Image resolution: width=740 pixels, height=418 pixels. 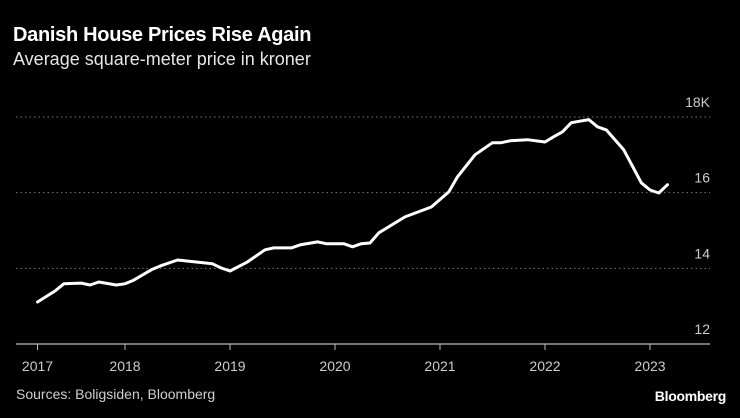 I want to click on source-note: Sources: Boligsiden, Bloomberg, so click(x=116, y=394).